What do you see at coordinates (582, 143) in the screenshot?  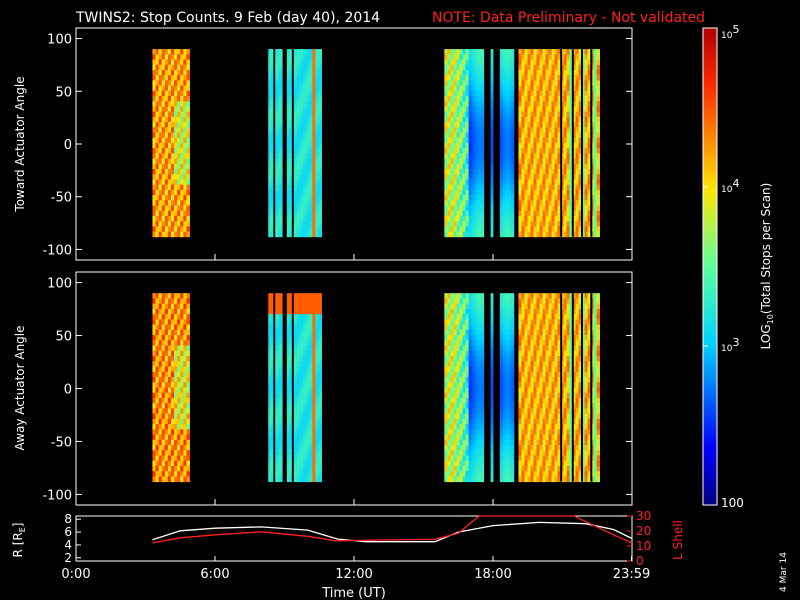 I see `data-gap-stripe` at bounding box center [582, 143].